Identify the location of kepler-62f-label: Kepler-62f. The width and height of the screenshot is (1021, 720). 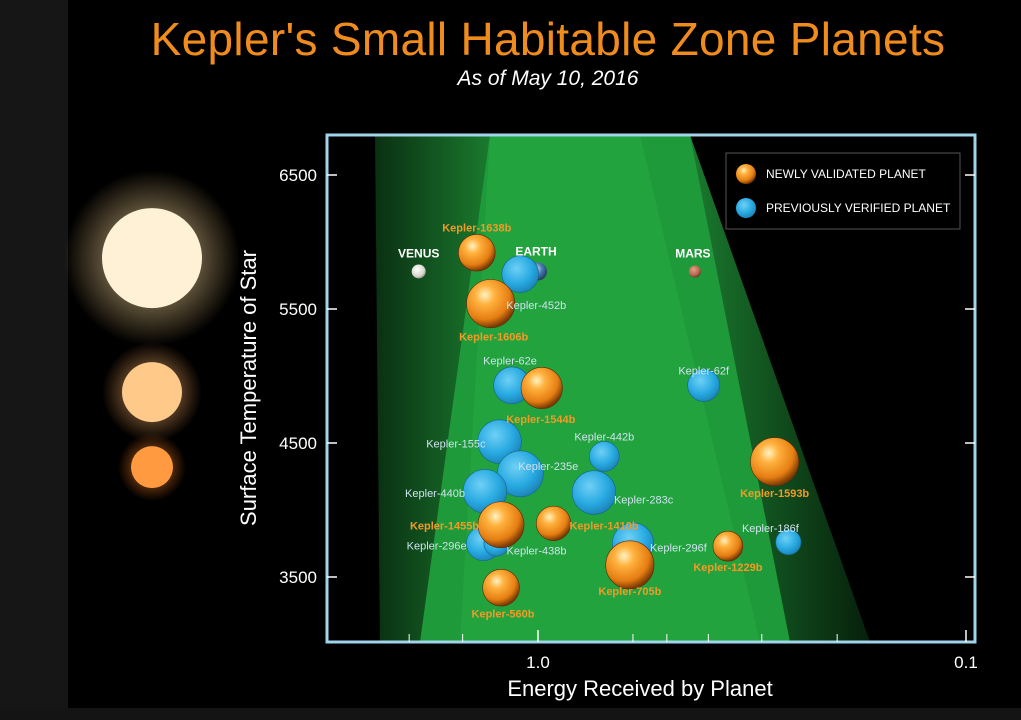
(704, 371).